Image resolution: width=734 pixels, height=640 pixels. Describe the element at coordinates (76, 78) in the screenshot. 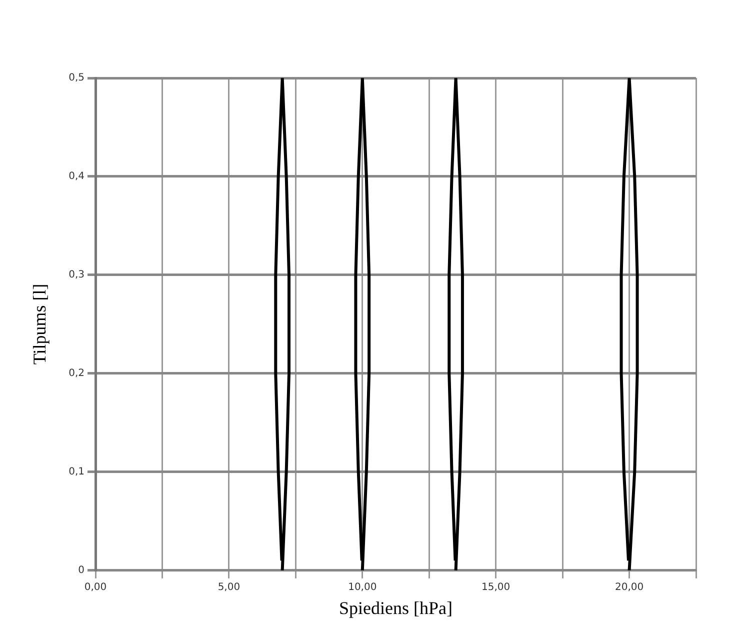

I see `y-tick-label: 0,5` at that location.